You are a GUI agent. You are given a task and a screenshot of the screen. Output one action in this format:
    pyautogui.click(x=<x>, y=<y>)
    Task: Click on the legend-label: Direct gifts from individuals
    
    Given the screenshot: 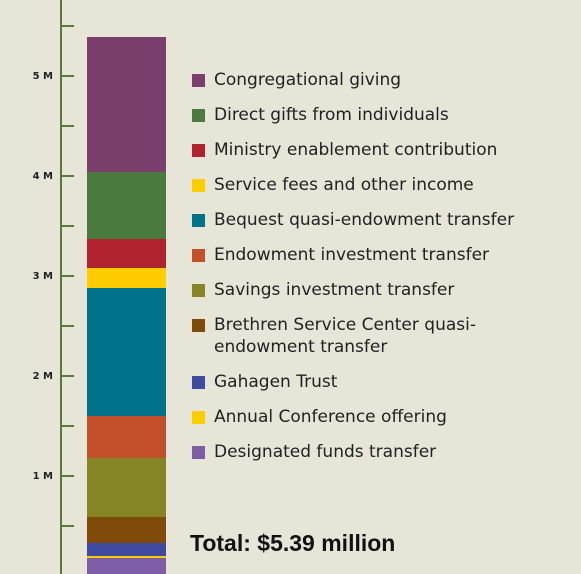 What is the action you would take?
    pyautogui.click(x=331, y=115)
    